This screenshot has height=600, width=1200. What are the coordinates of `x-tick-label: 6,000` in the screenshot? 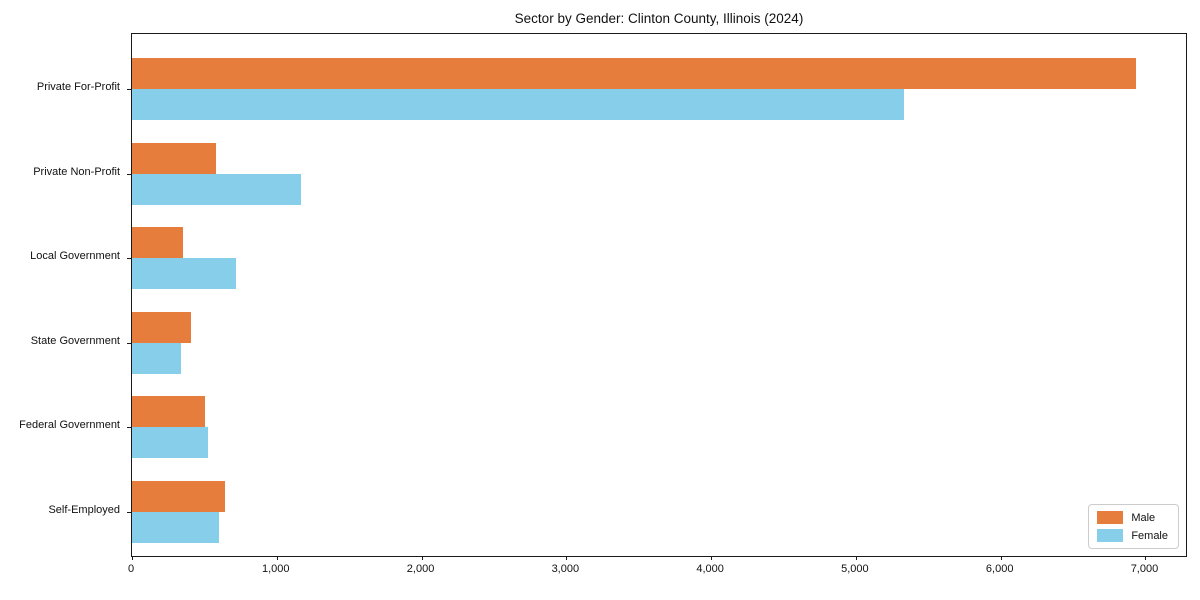 It's located at (999, 569).